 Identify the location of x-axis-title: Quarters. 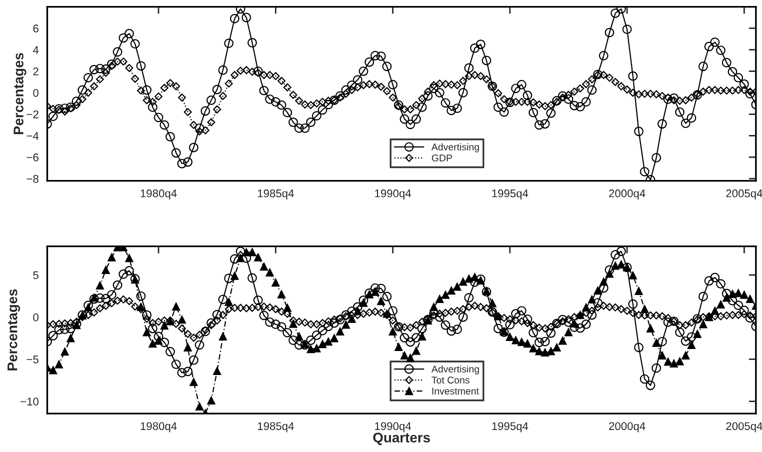
(401, 439).